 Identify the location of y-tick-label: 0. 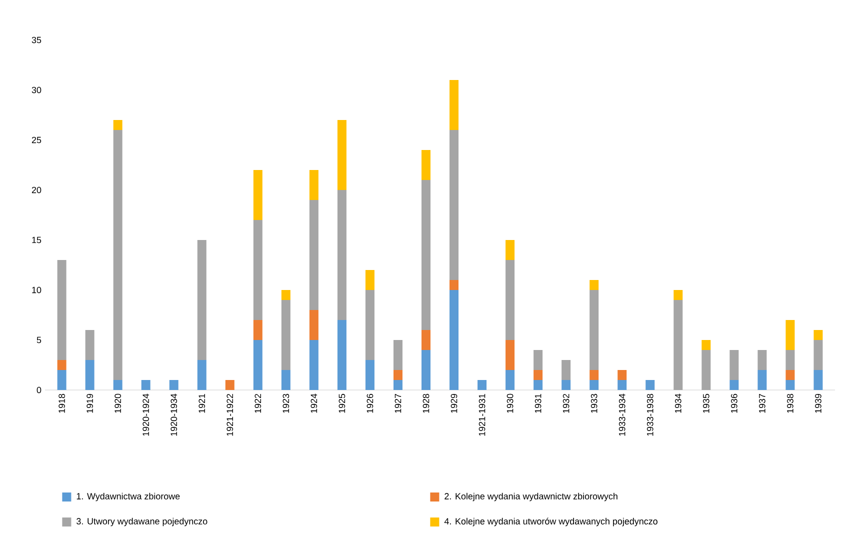
(39, 390).